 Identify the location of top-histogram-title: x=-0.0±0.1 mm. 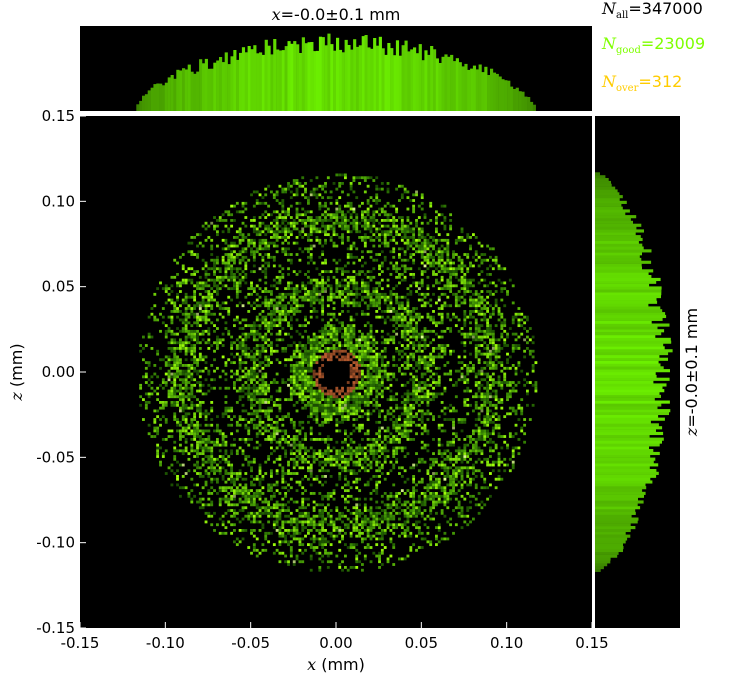
(336, 14).